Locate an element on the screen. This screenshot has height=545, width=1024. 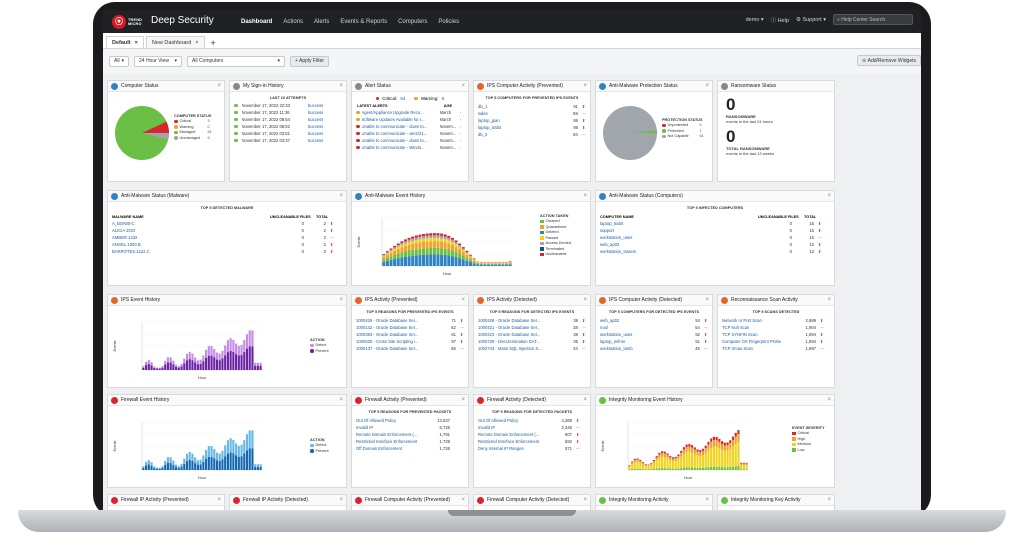
widget-header: Firewall Activity (Prevented) is located at coordinates (410, 400).